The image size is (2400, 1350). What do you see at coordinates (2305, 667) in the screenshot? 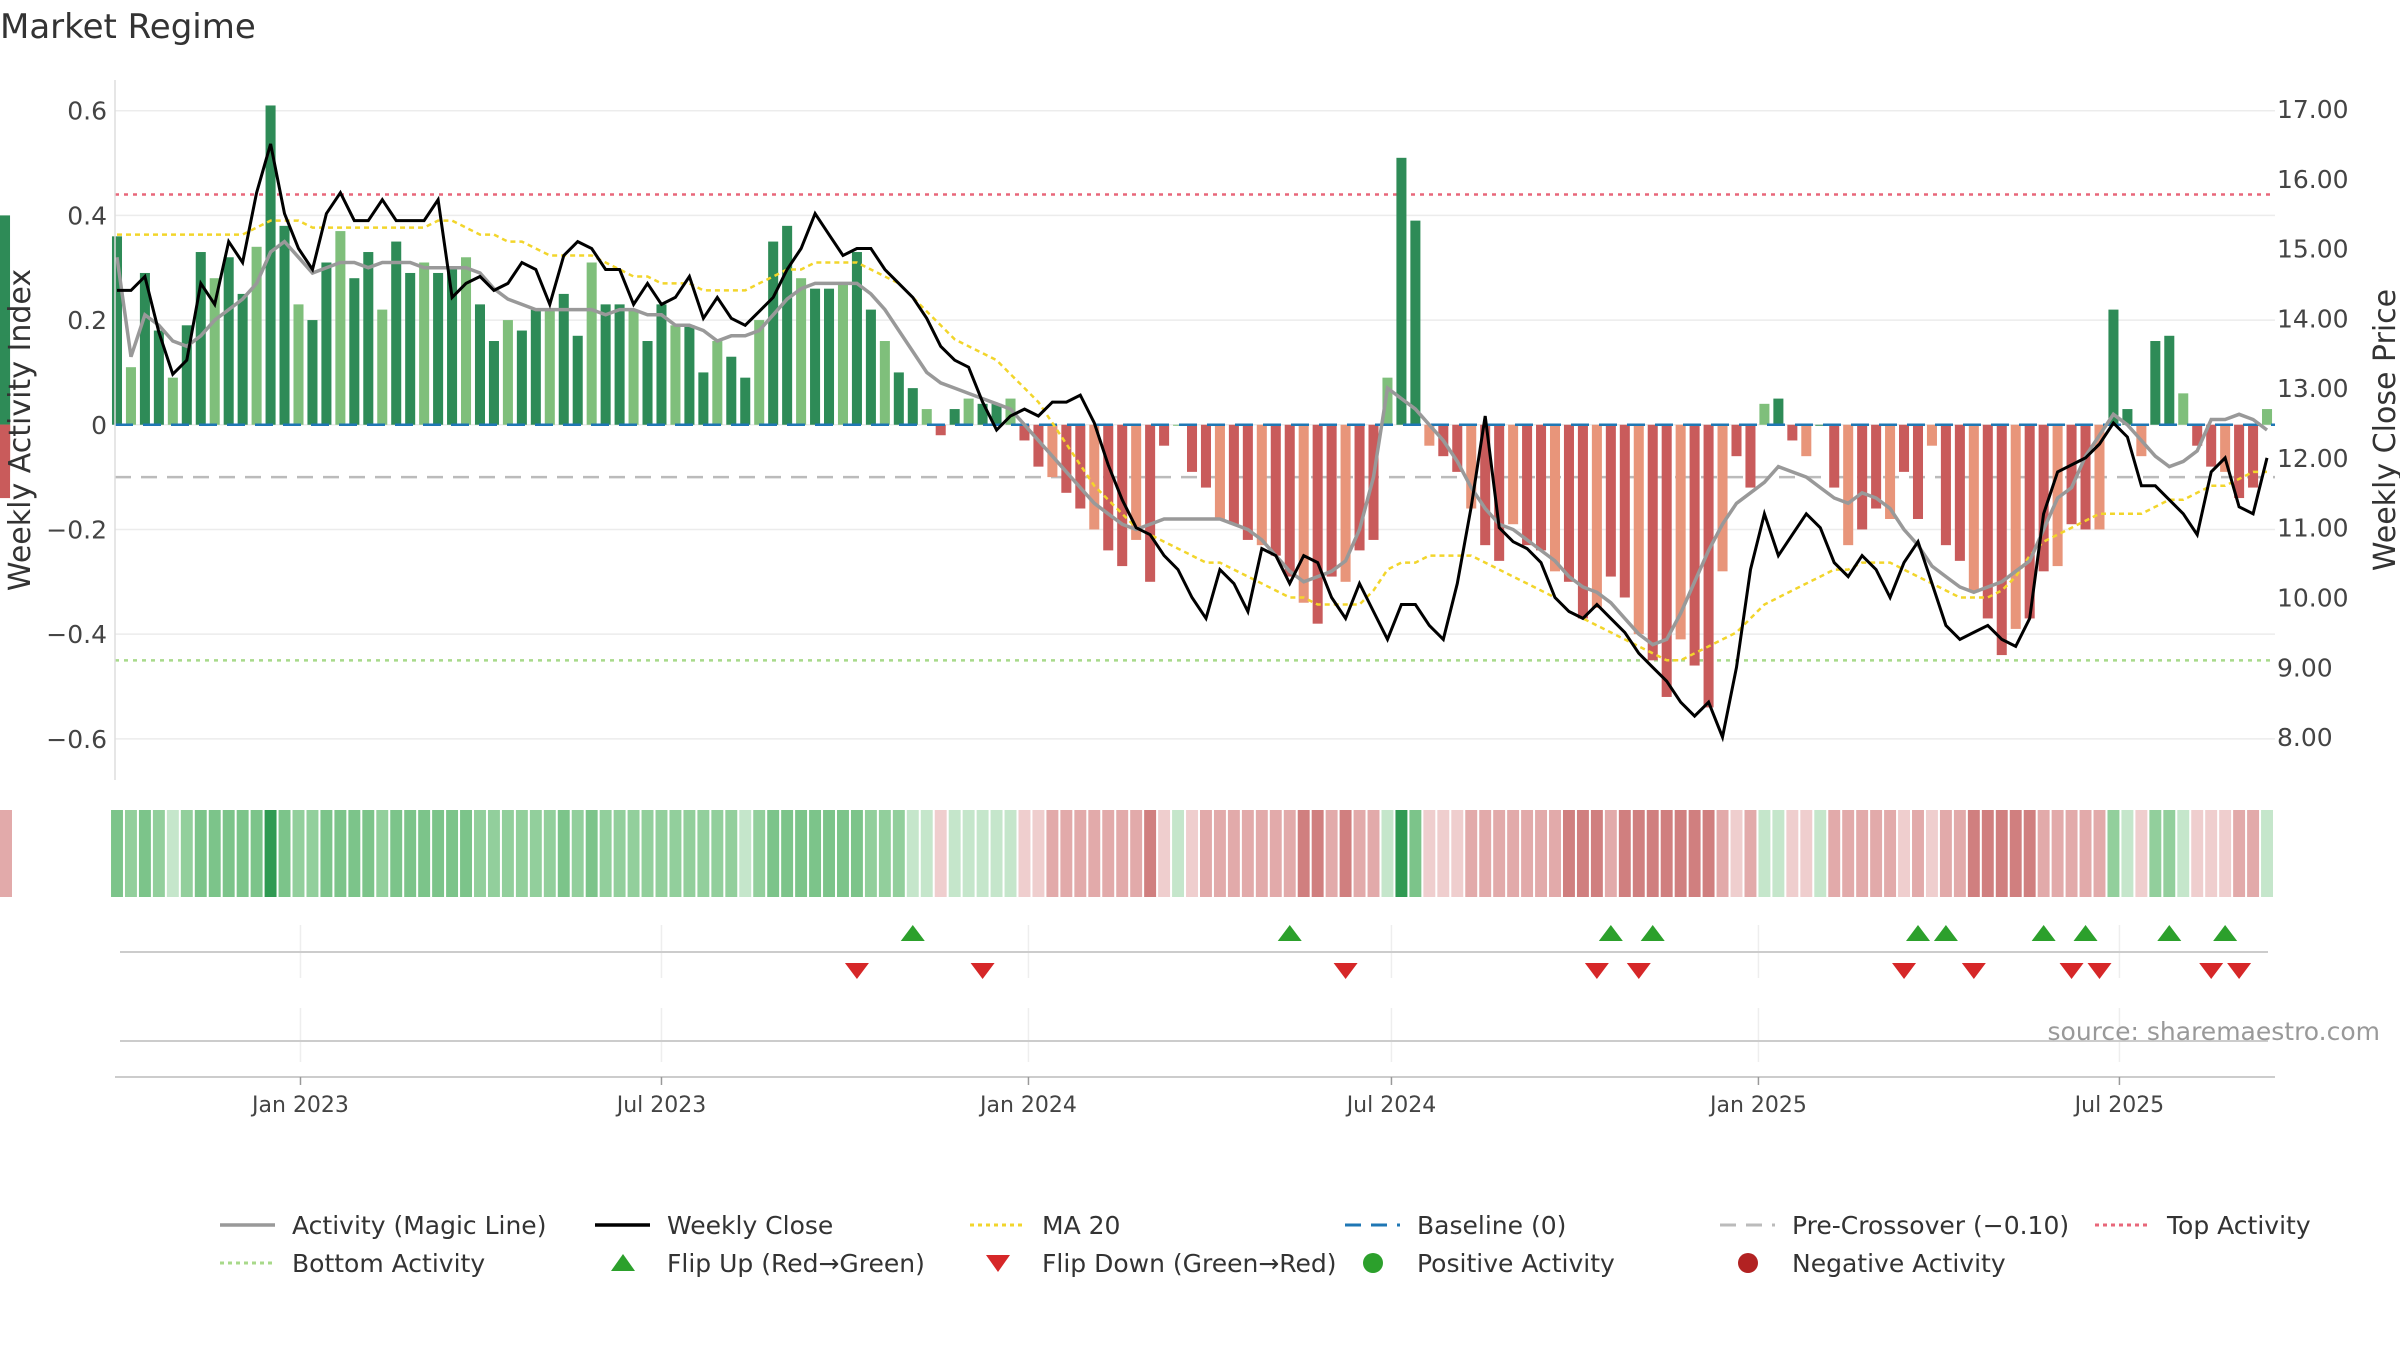
I see `y-tick-label-right: 9.00` at bounding box center [2305, 667].